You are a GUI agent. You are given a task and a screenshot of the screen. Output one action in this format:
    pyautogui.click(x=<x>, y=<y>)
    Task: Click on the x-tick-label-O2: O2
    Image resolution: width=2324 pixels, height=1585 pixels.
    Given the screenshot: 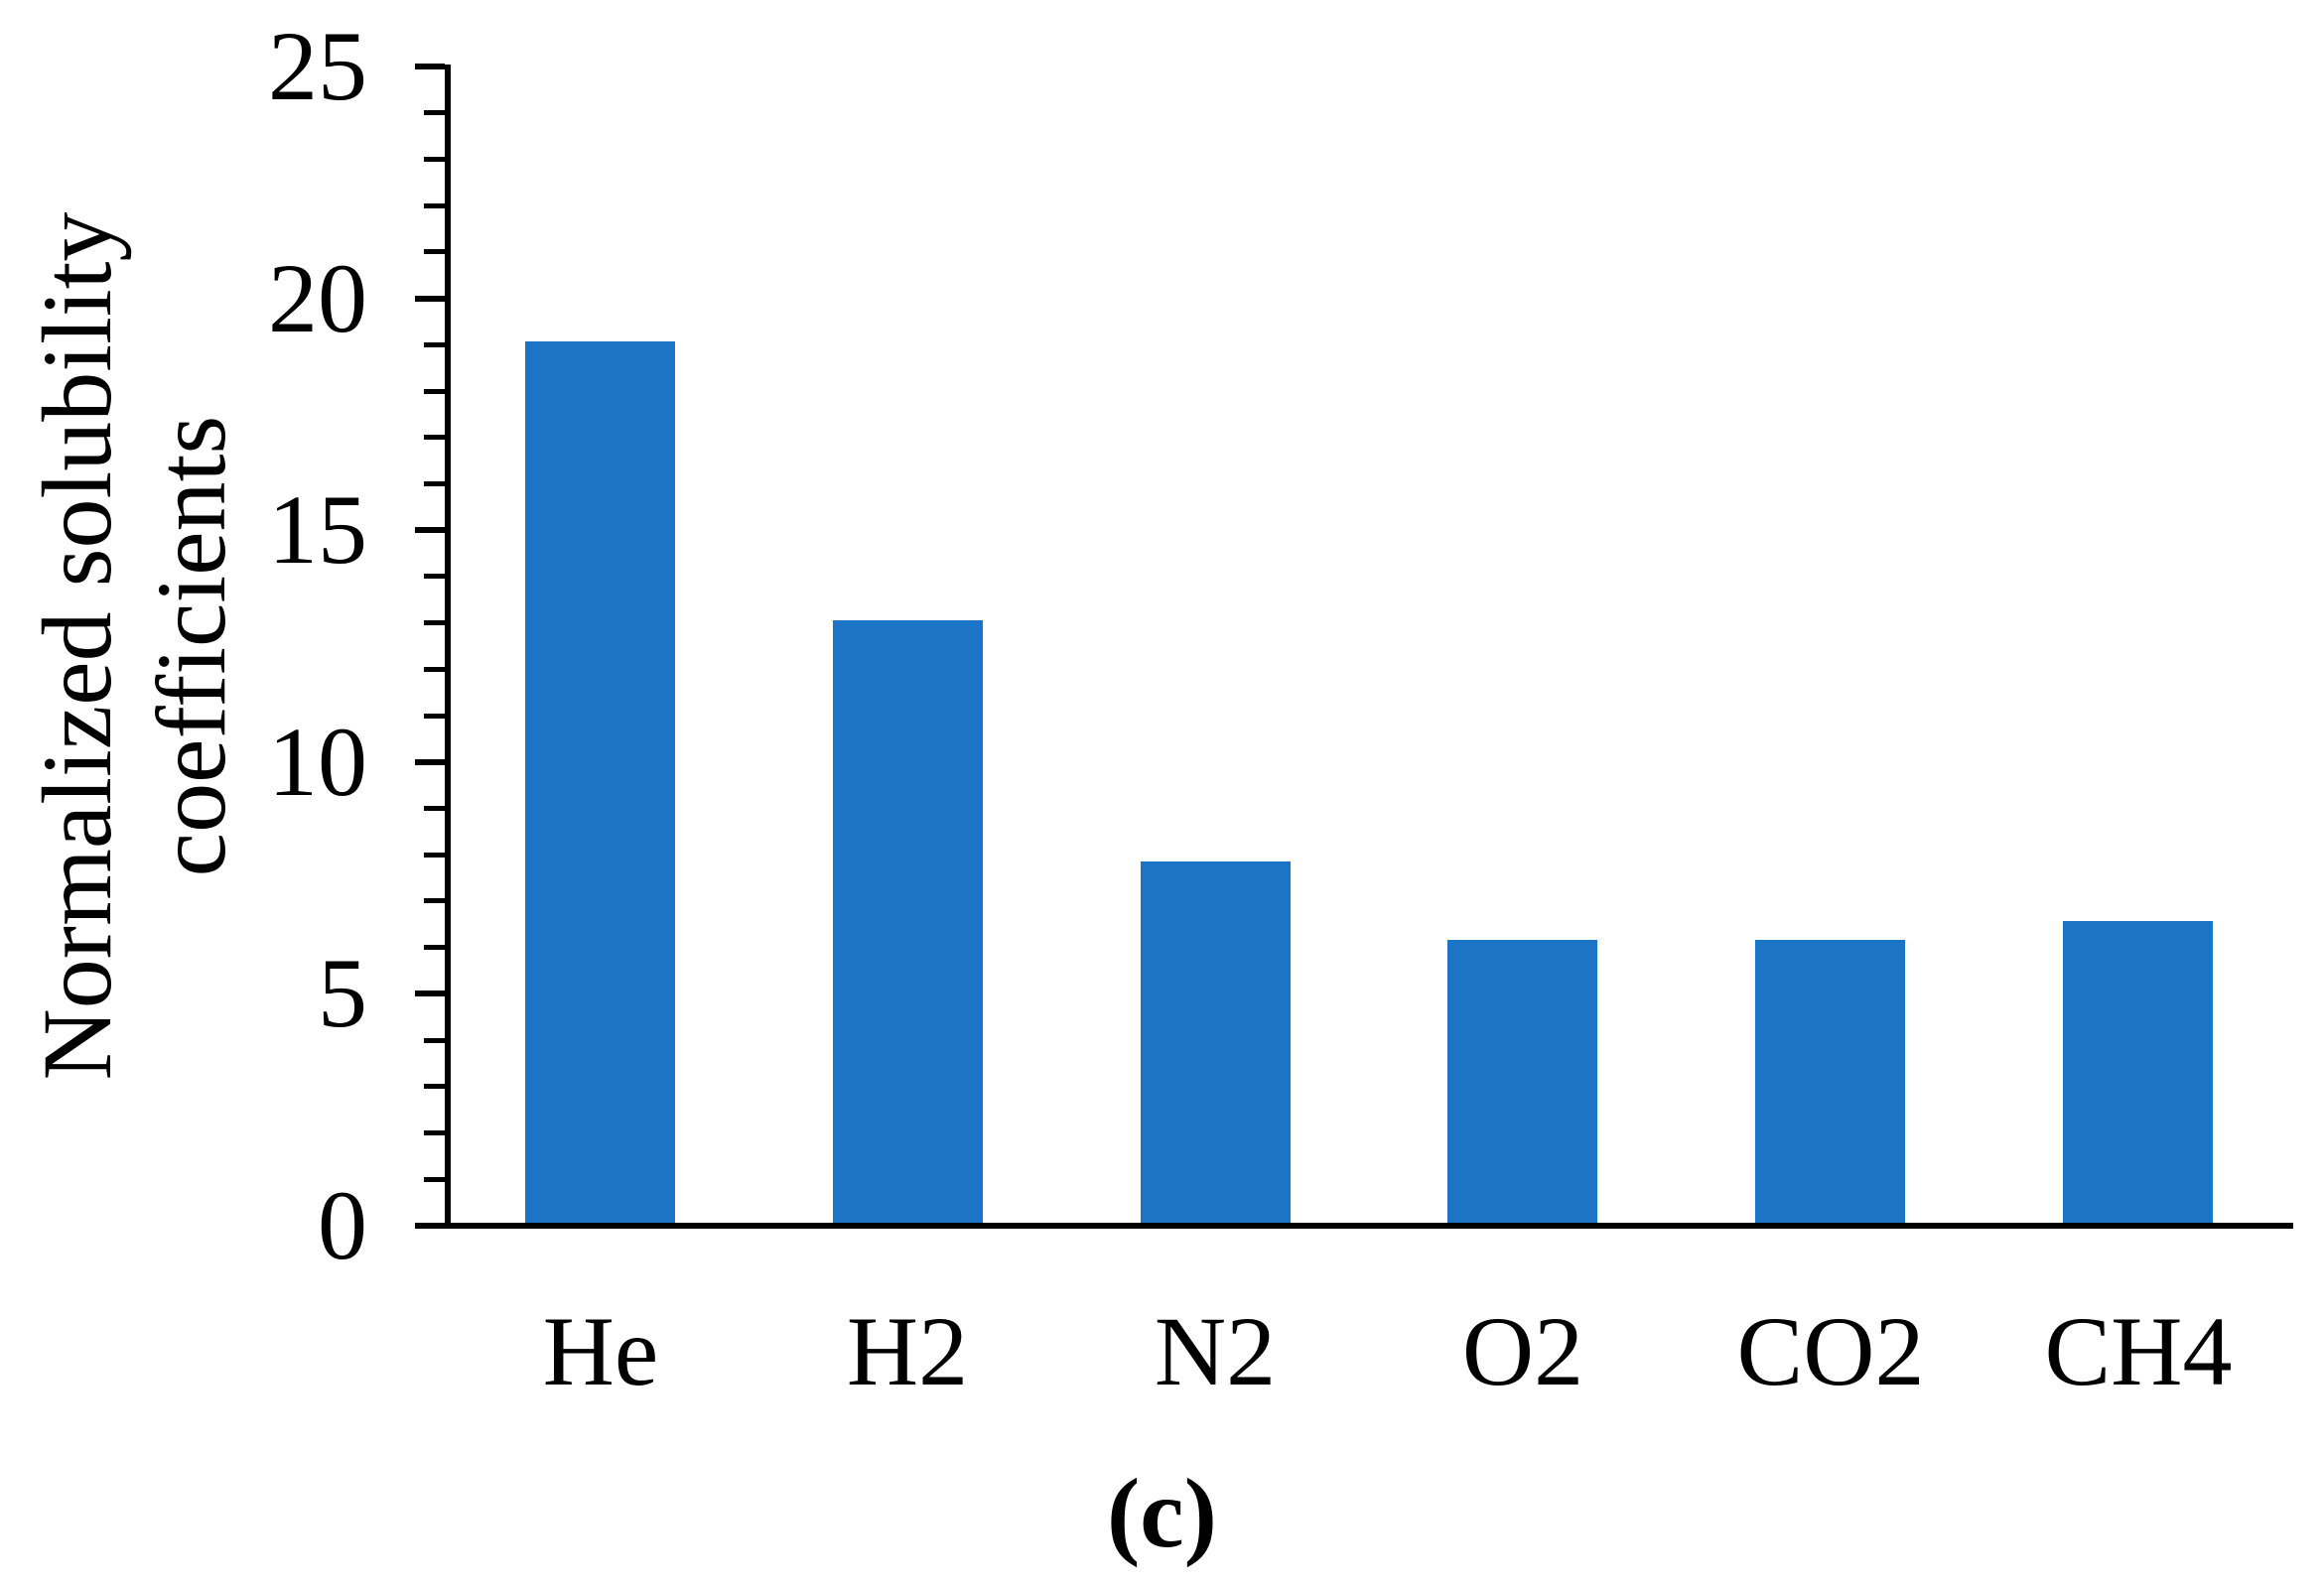 What is the action you would take?
    pyautogui.click(x=1522, y=1351)
    